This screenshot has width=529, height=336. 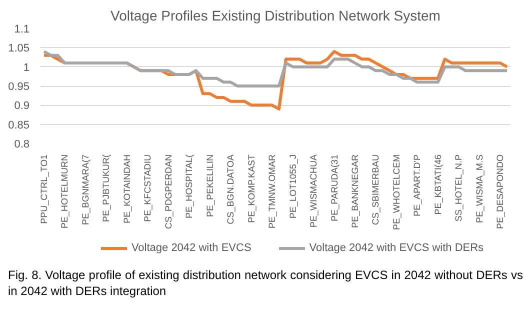 I want to click on y-tick-label: 1.05, so click(x=19, y=48).